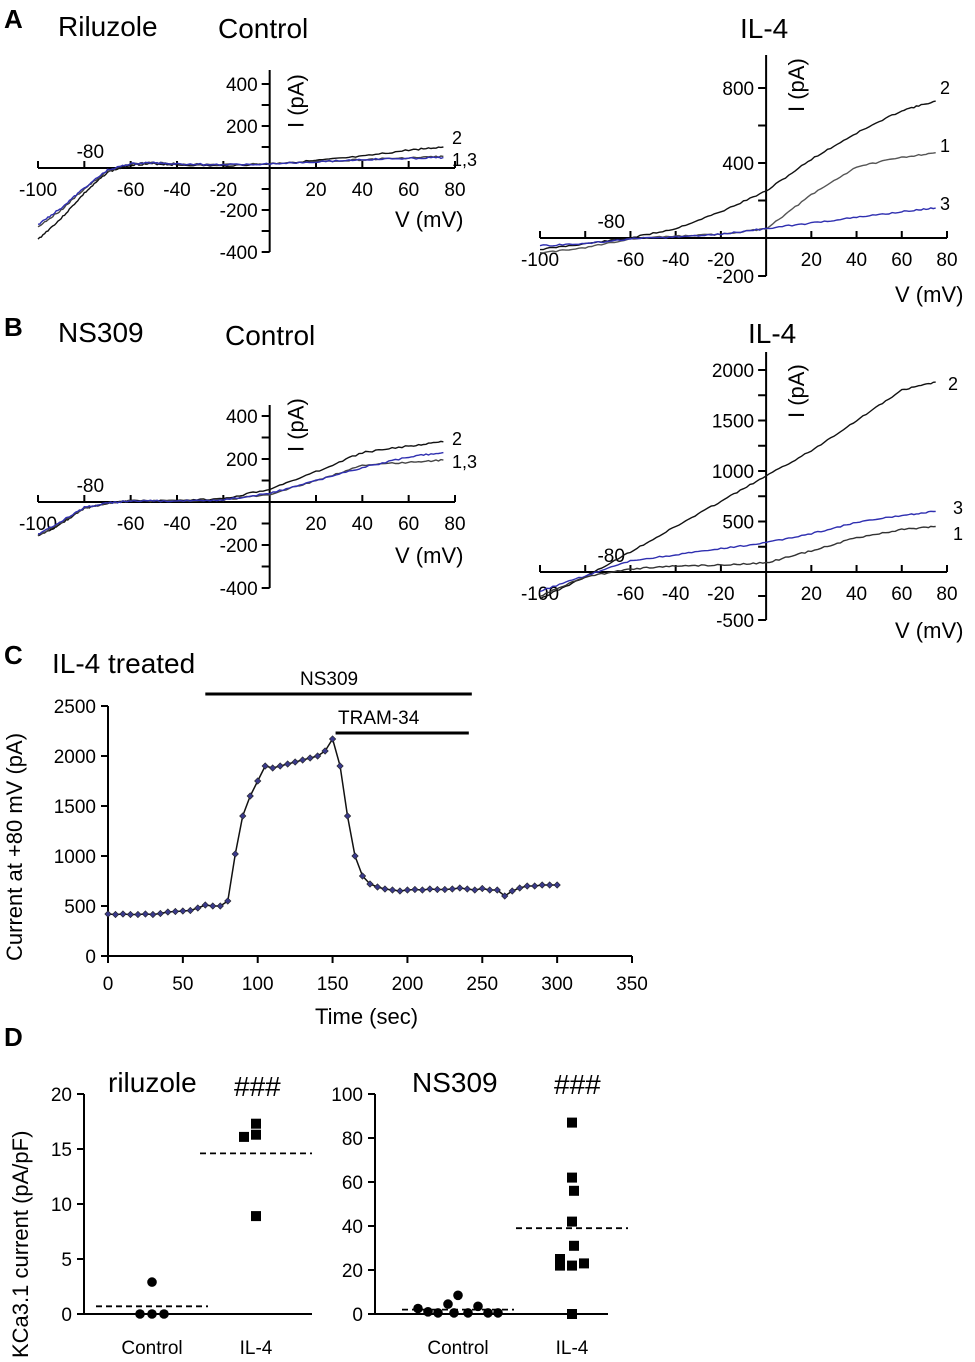  I want to click on d-ns309-ytick-label: 80, so click(352, 1139).